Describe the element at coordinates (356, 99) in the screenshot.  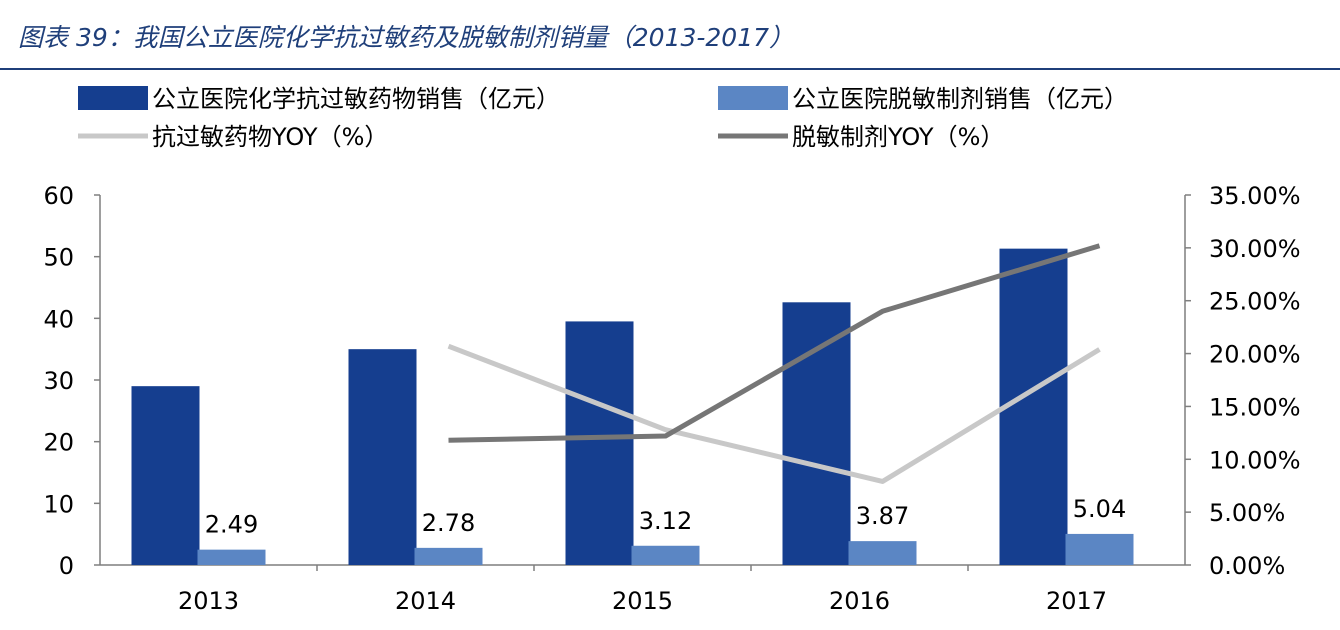
I see `legend-antiallergy-sales-label: 公立医院化学抗过敏药物销售（亿元）` at that location.